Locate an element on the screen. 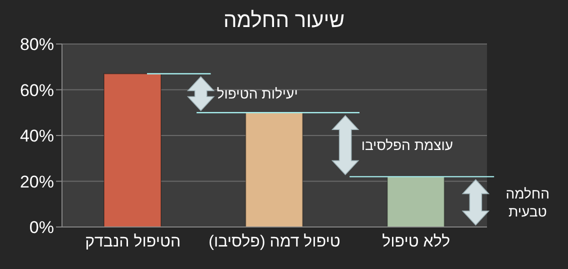 Image resolution: width=568 pixels, height=269 pixels. y-tick-label: 60% is located at coordinates (37, 90).